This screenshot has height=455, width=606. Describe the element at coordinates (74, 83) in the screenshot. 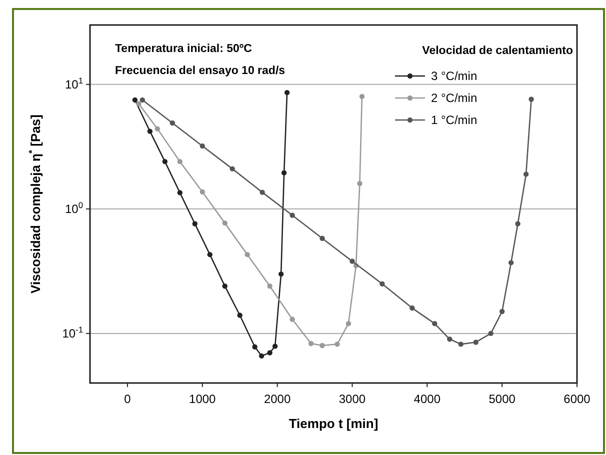

I see `y-tick-label: 10$^{1}$` at that location.